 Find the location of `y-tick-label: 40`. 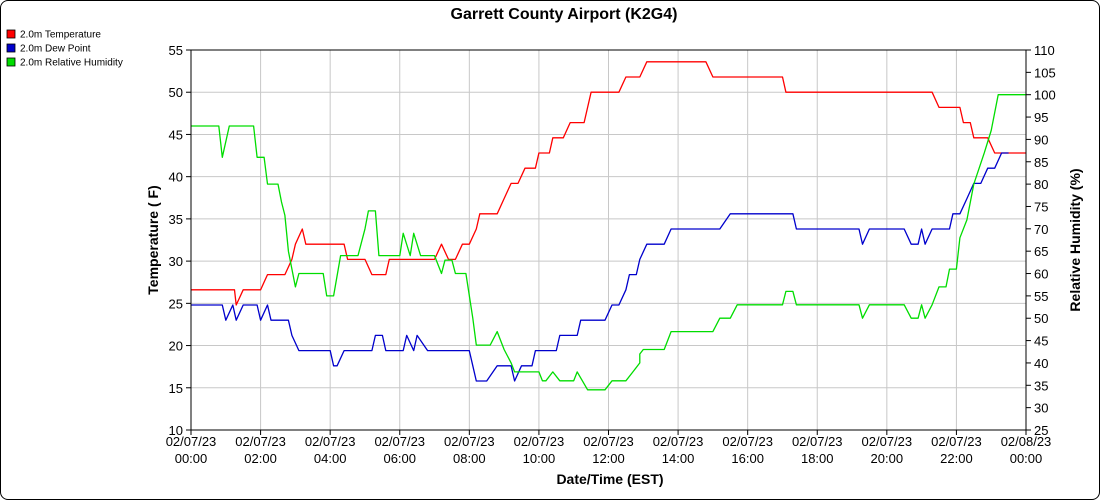

y-tick-label: 40 is located at coordinates (176, 177).